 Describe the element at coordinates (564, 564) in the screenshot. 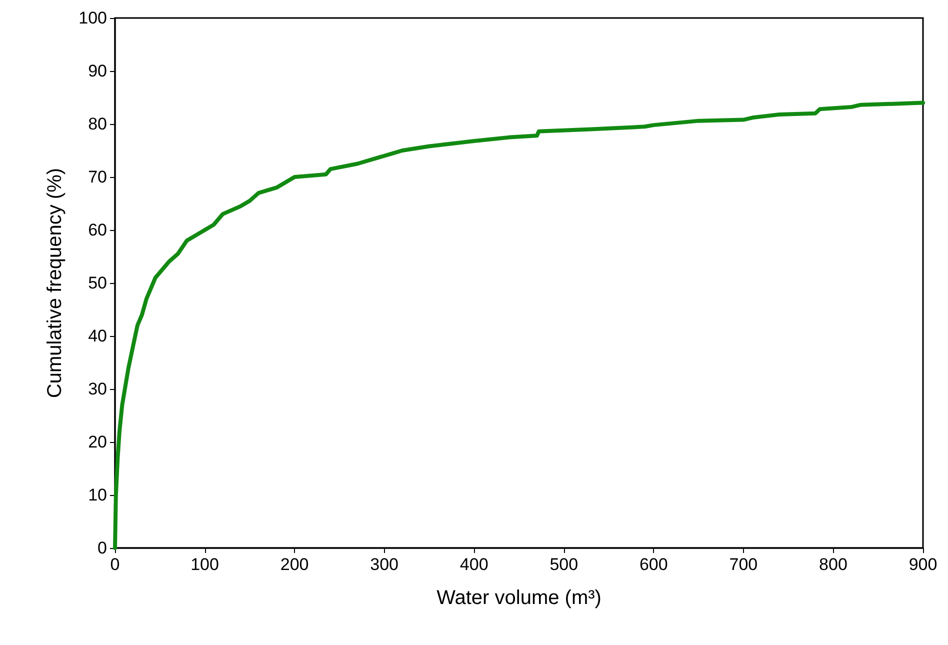

I see `x-tick-label: 500` at that location.